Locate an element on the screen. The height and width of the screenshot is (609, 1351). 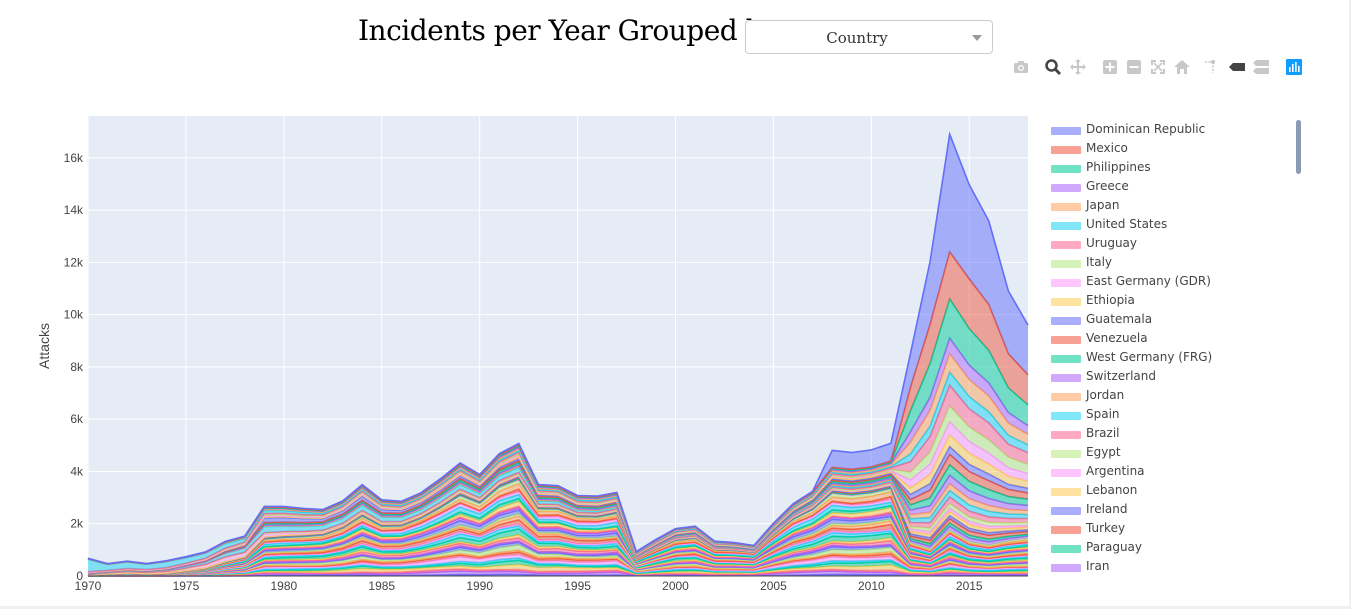
dropdown-selected-value: Country is located at coordinates (857, 38).